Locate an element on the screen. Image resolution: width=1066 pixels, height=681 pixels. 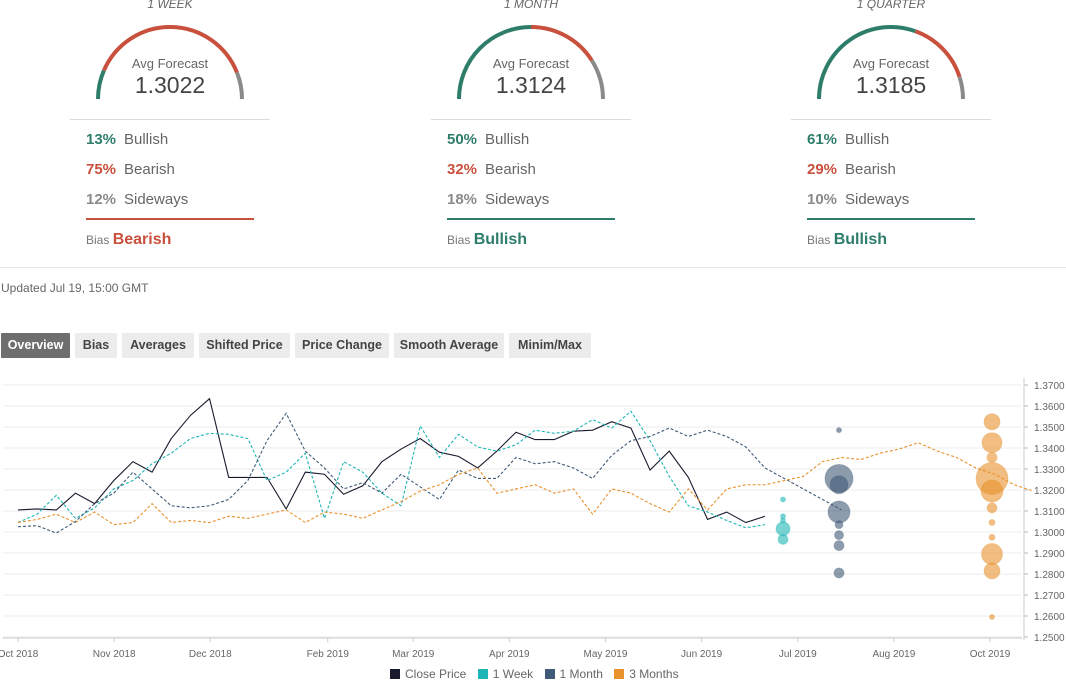
x-tick-label: Feb 2019 is located at coordinates (328, 654).